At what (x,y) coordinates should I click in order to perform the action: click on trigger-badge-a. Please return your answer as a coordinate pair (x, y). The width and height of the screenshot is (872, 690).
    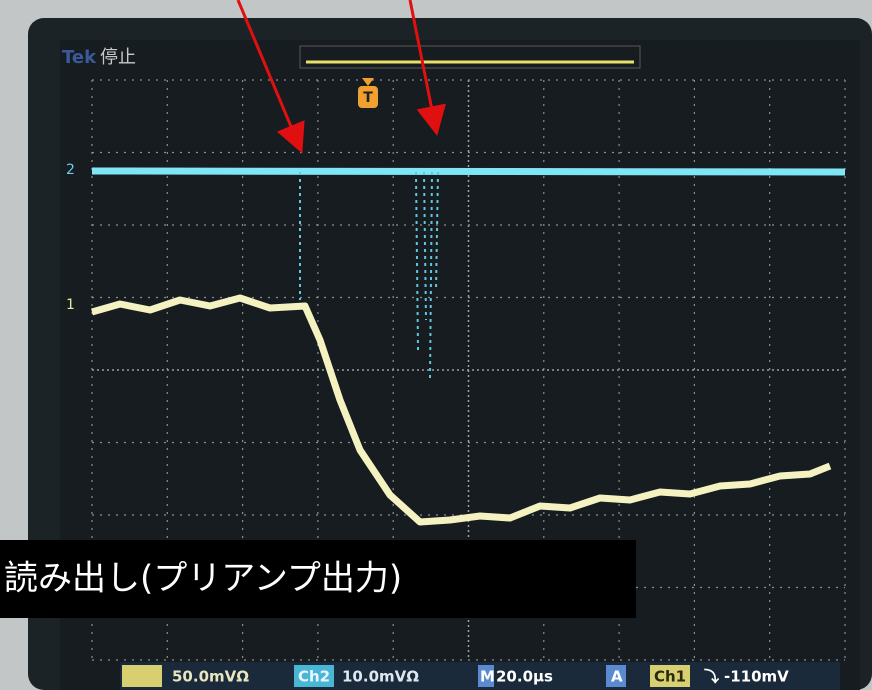
    Looking at the image, I should click on (616, 676).